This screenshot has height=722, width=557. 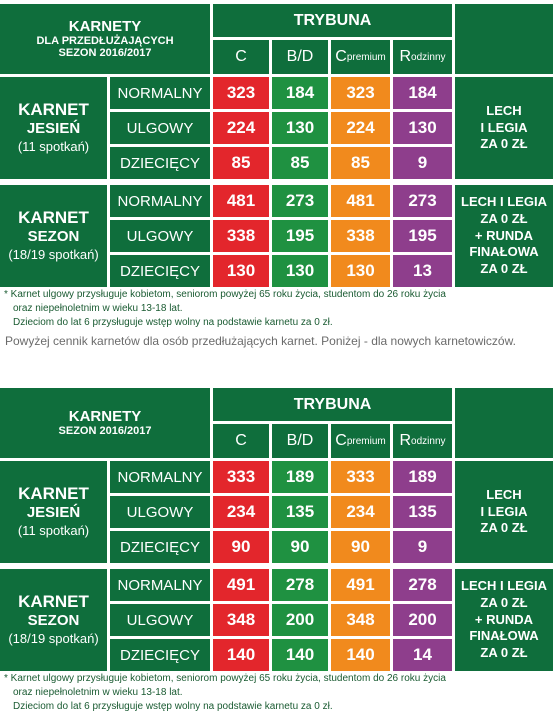 What do you see at coordinates (428, 441) in the screenshot?
I see `column-header-rodzinny-sub: odzinny` at bounding box center [428, 441].